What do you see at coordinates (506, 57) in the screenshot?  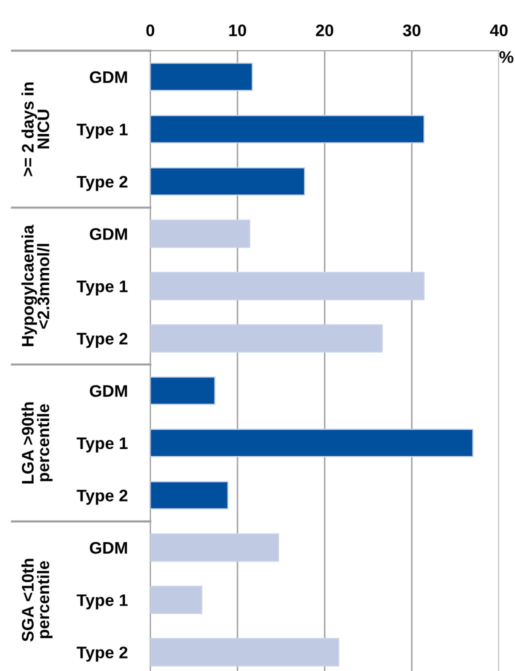 I see `x-axis-title: %` at bounding box center [506, 57].